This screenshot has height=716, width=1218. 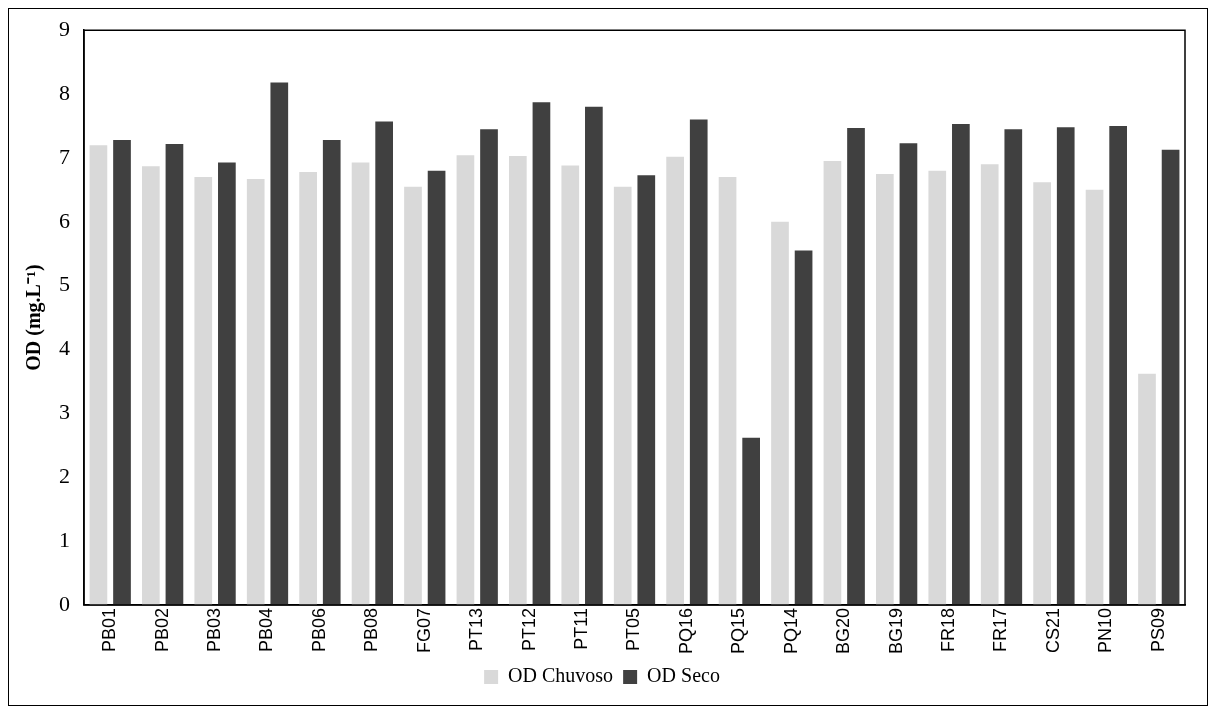 What do you see at coordinates (1157, 630) in the screenshot?
I see `x-tick-label: PS09` at bounding box center [1157, 630].